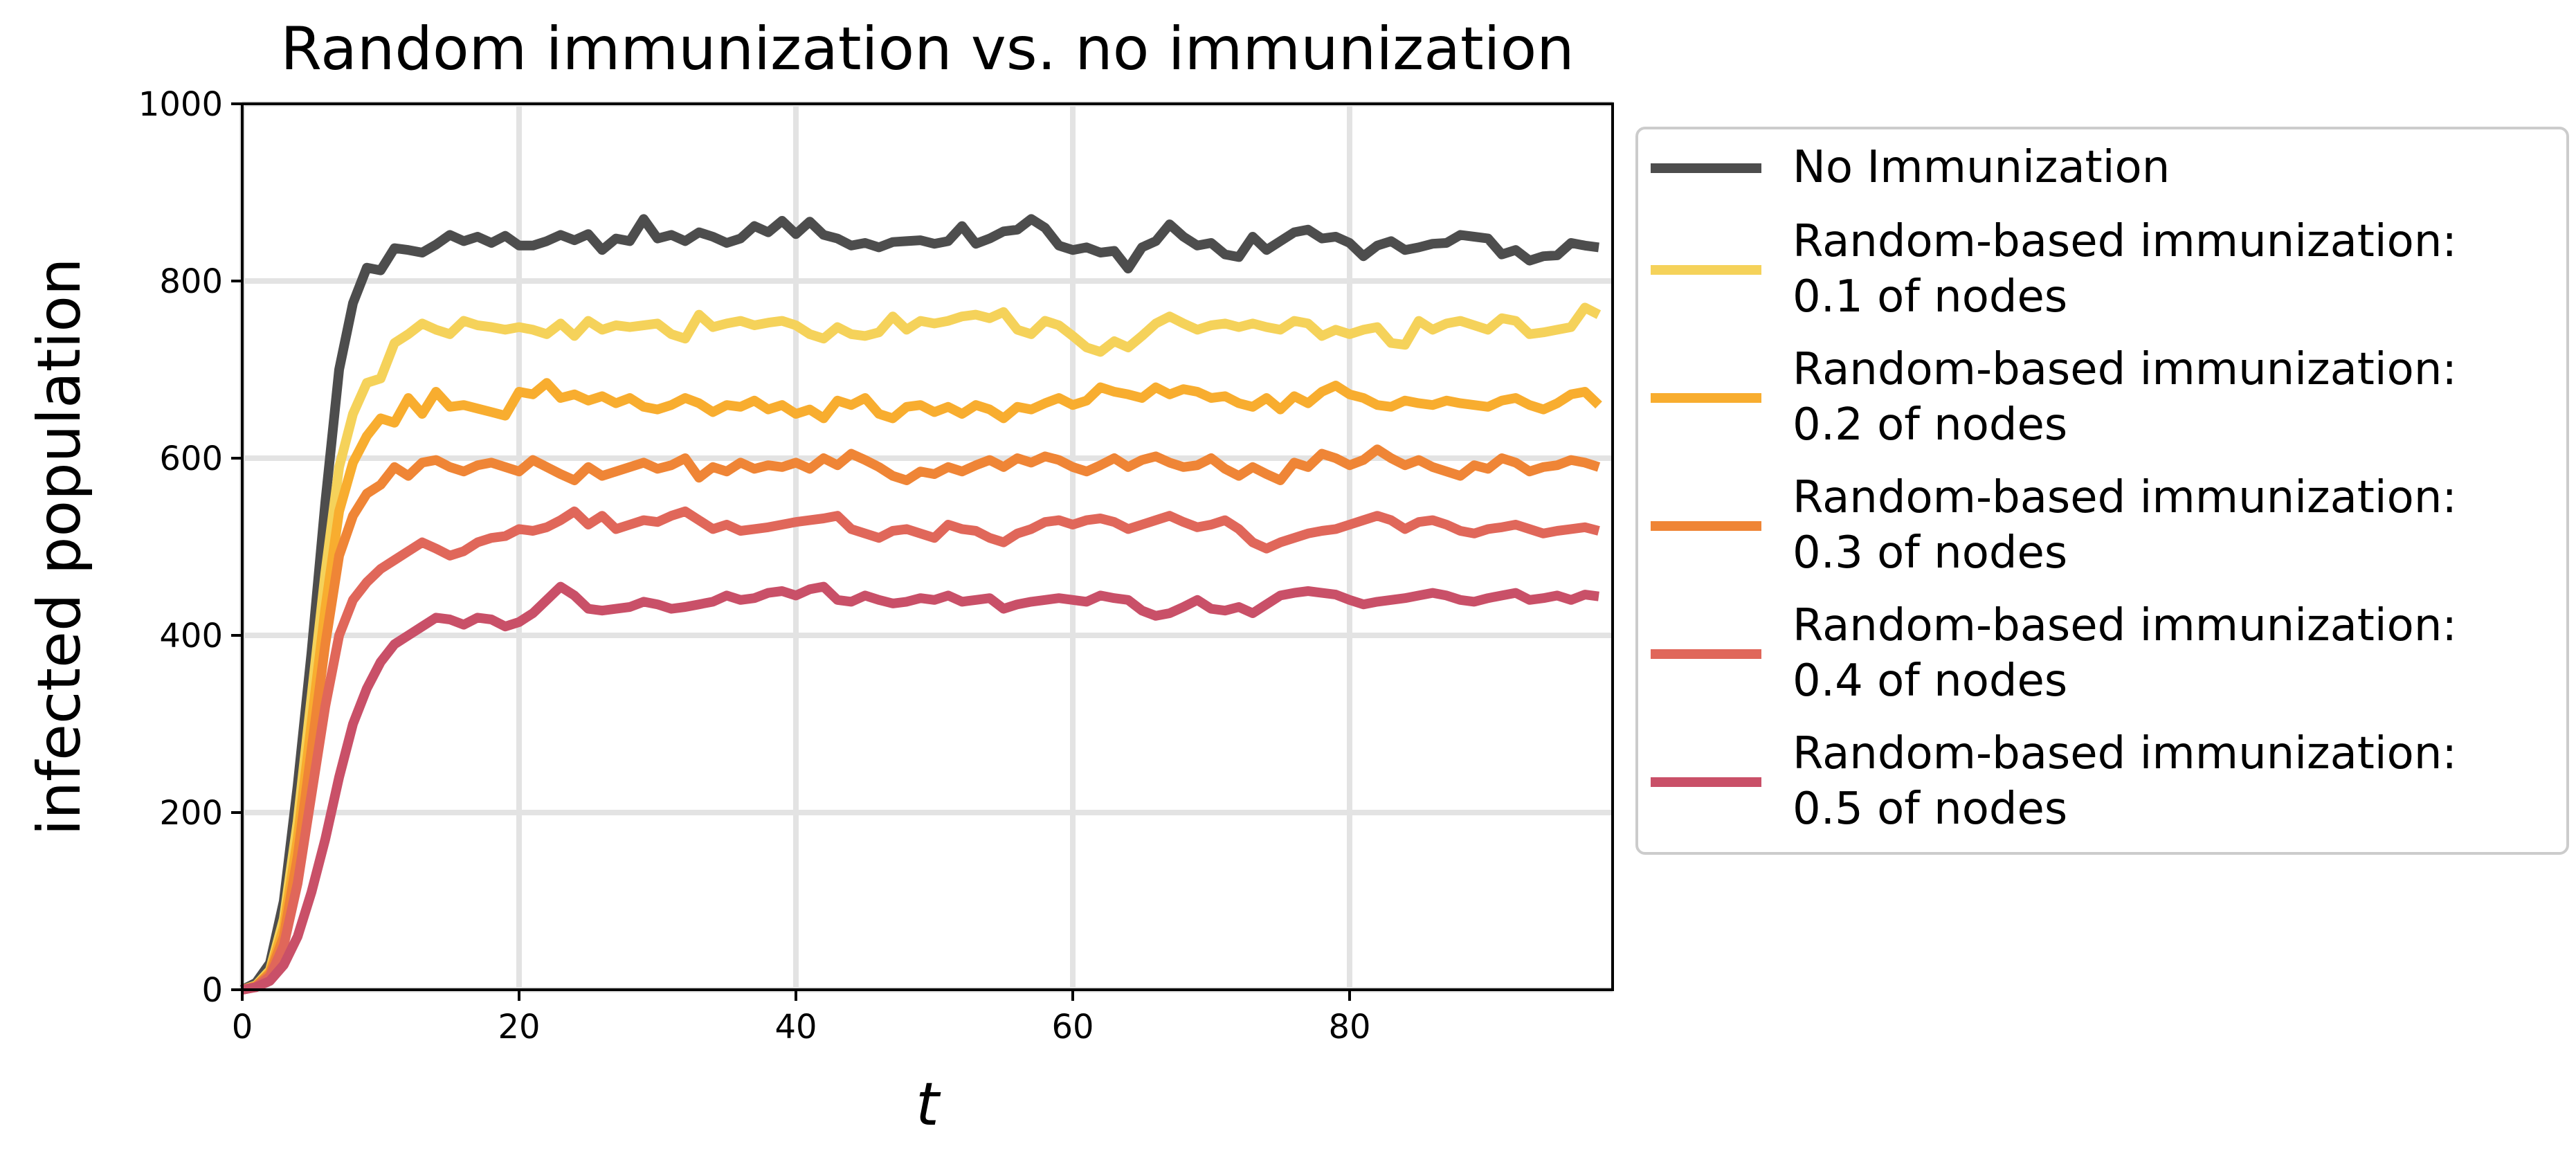 This screenshot has width=2576, height=1169. I want to click on legend-label: Random-based immunization: 0.5 of nodes, so click(2125, 781).